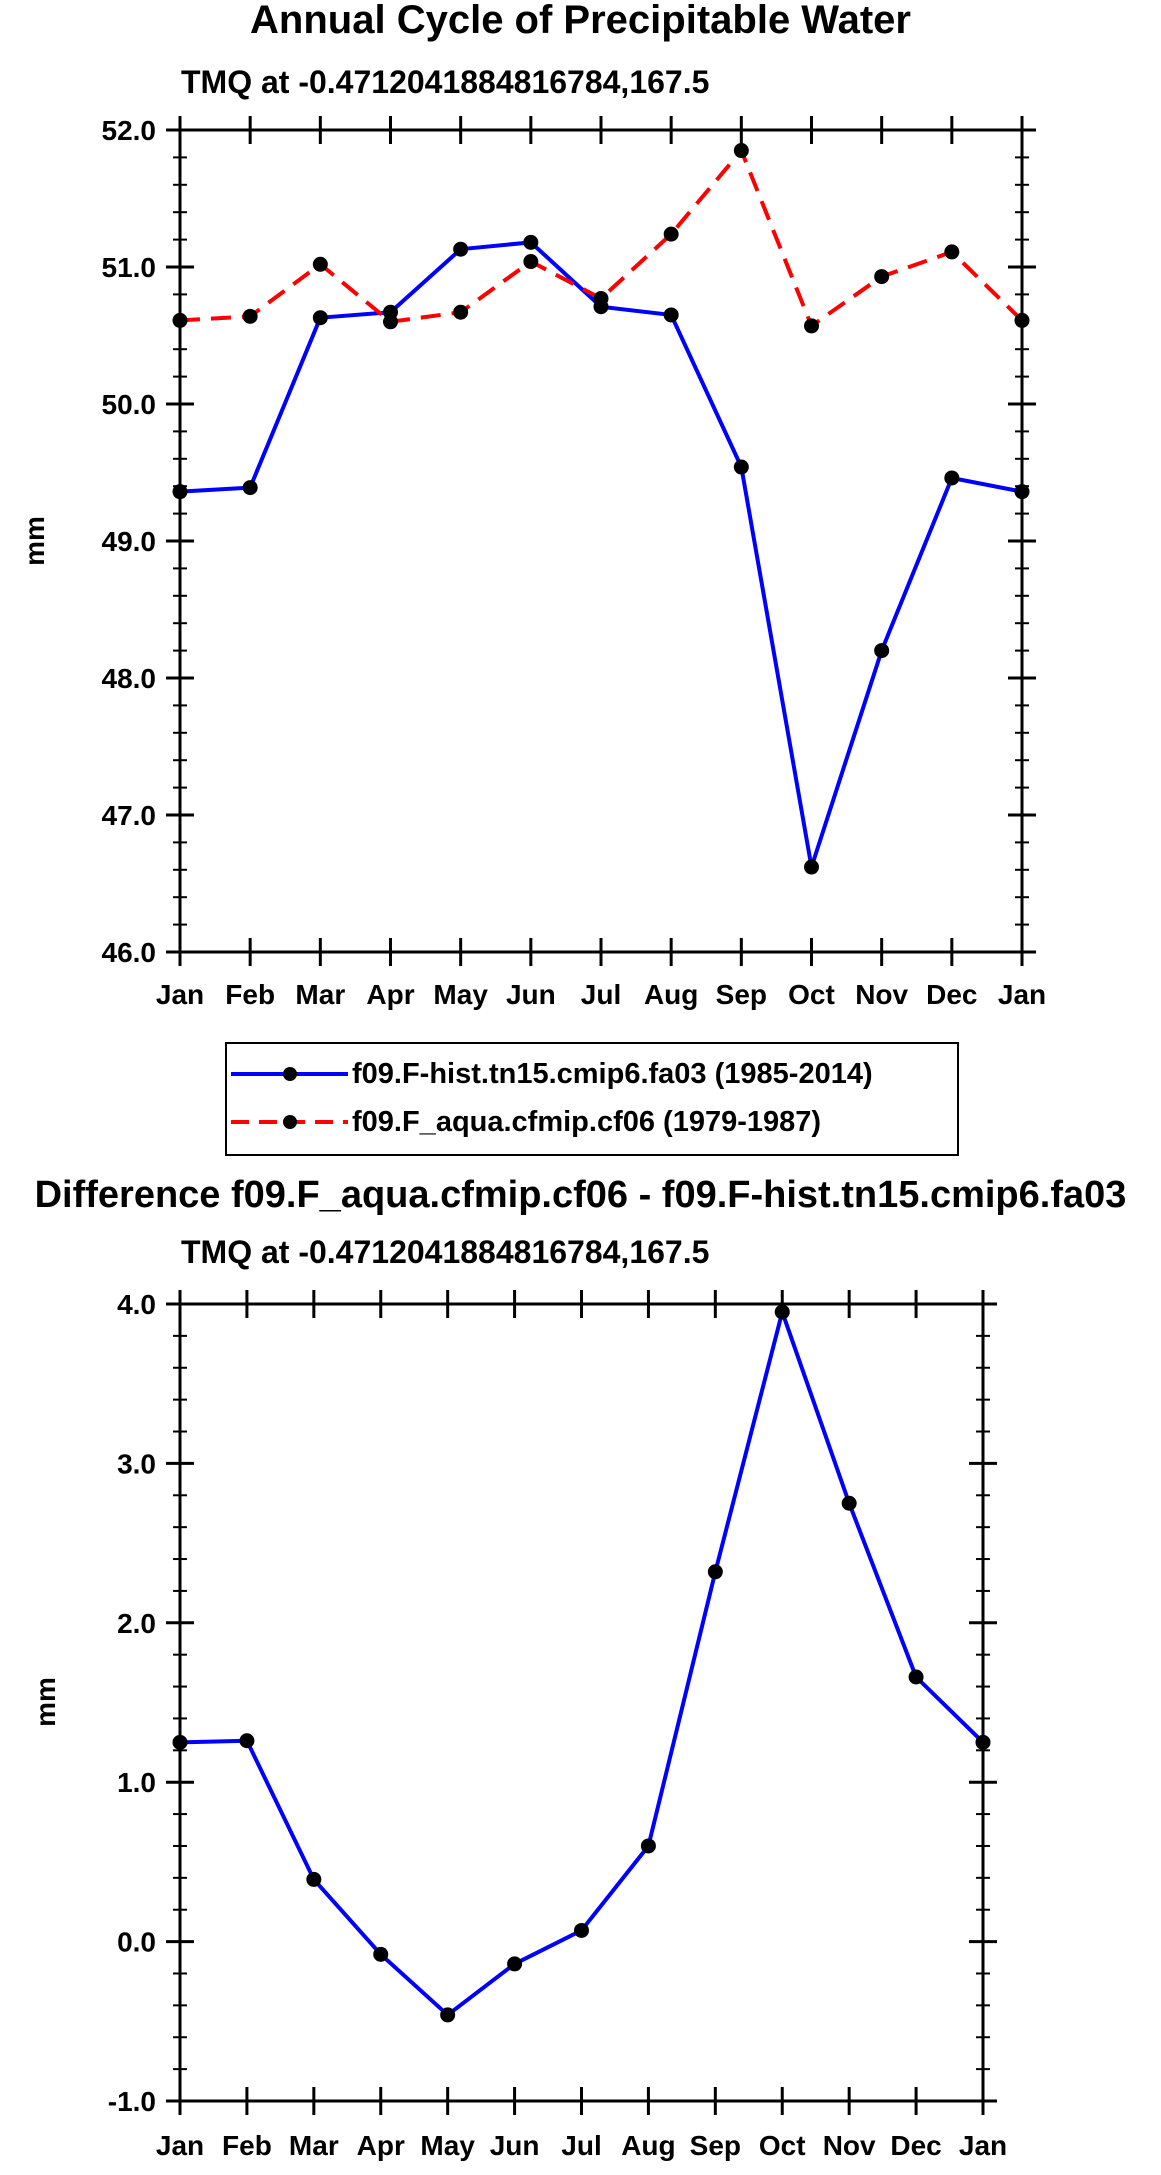 The height and width of the screenshot is (2175, 1161). Describe the element at coordinates (136, 1623) in the screenshot. I see `y-tick-label: 2.0` at that location.